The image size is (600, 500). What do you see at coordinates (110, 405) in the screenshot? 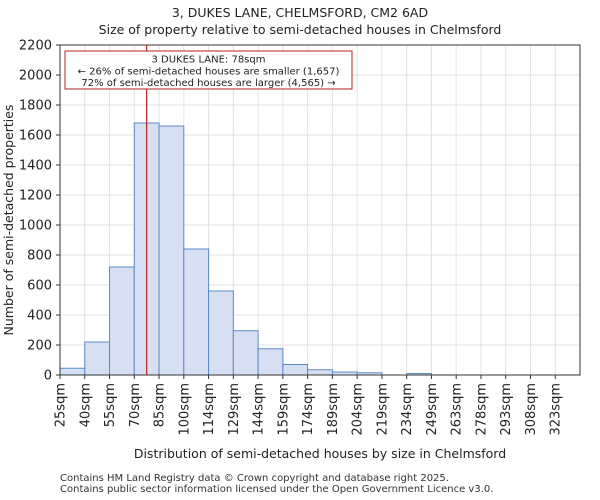
I see `x-tick-label: 55sqm` at bounding box center [110, 405].